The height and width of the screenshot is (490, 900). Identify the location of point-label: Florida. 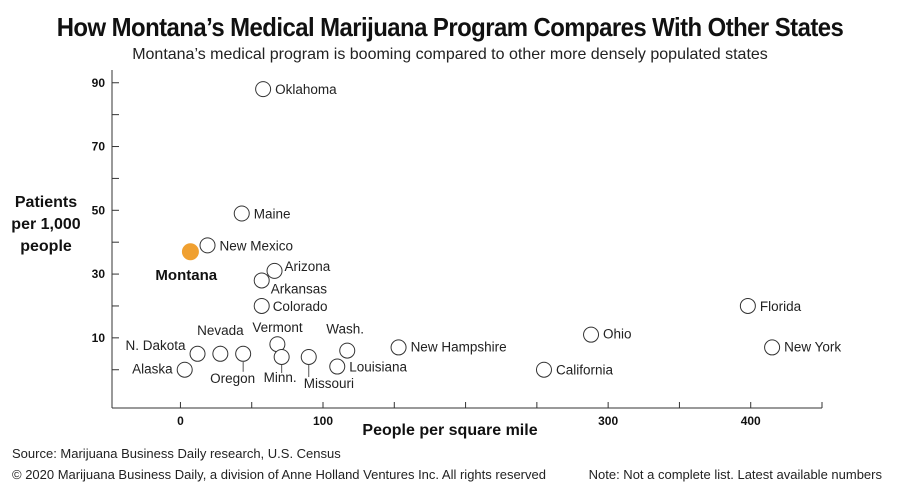
(781, 306).